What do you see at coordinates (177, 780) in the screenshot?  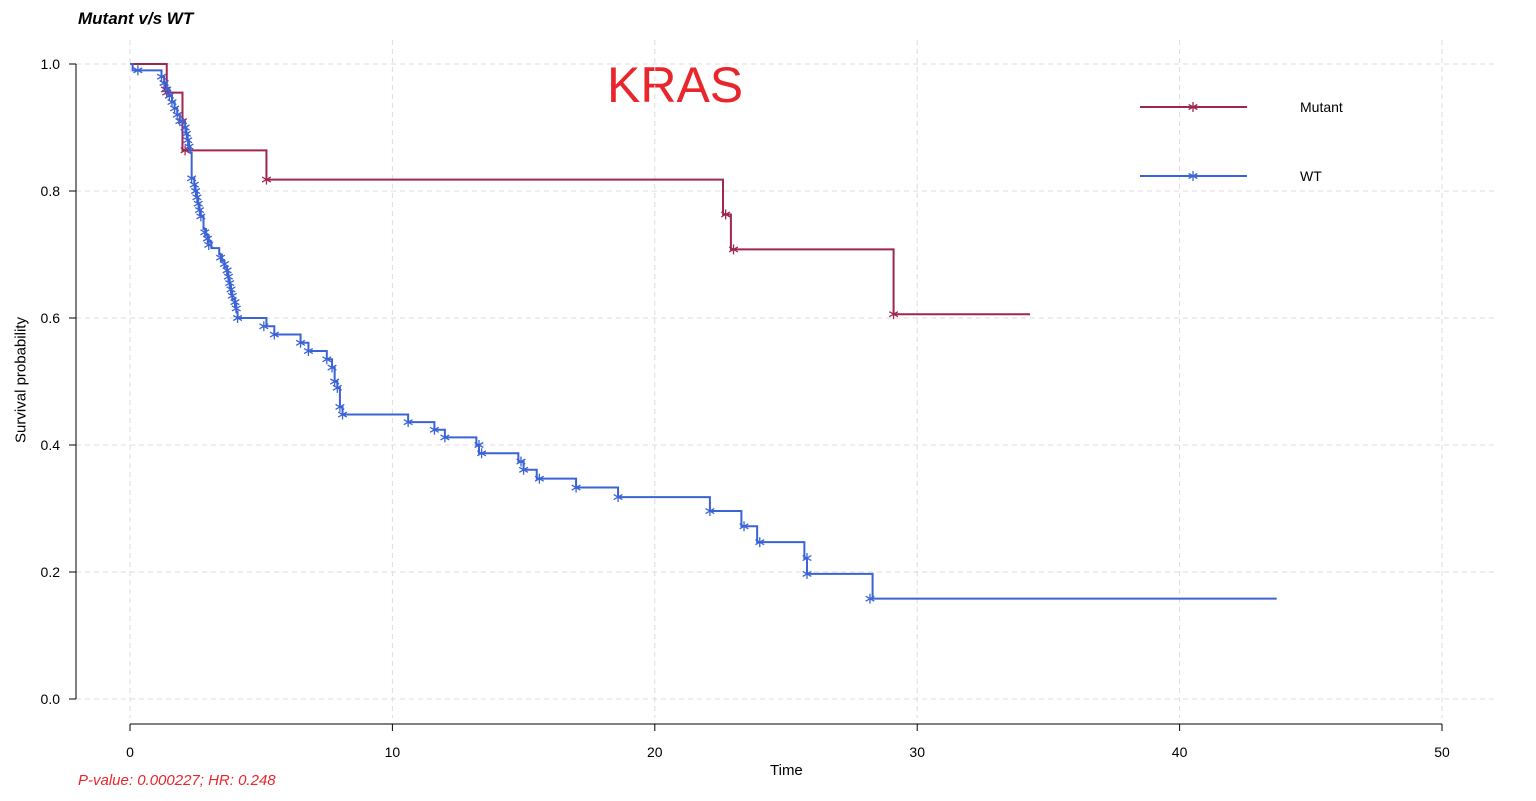 I see `pvalue-footer: P-value: 0.000227; HR: 0.248` at bounding box center [177, 780].